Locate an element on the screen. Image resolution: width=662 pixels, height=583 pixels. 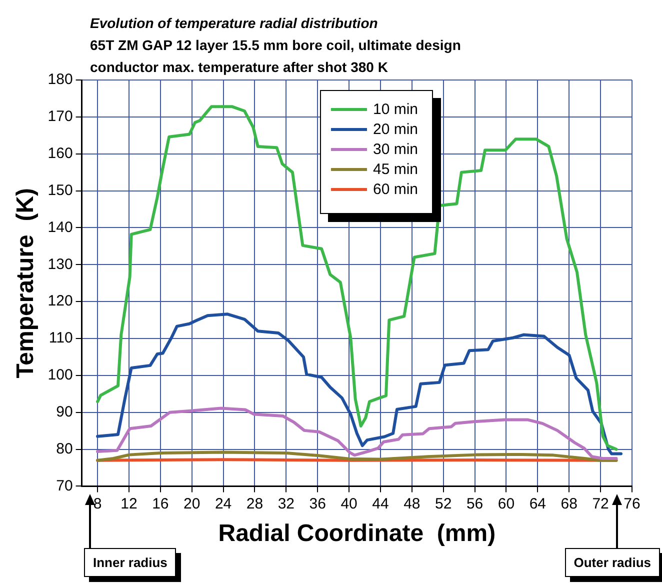
y-tick-label: 180 is located at coordinates (60, 79).